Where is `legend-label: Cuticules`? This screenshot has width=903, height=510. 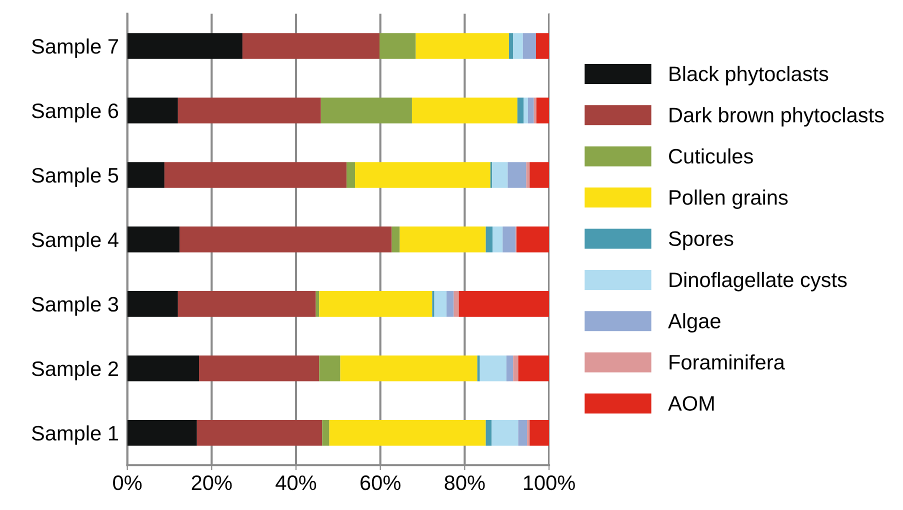 legend-label: Cuticules is located at coordinates (711, 156).